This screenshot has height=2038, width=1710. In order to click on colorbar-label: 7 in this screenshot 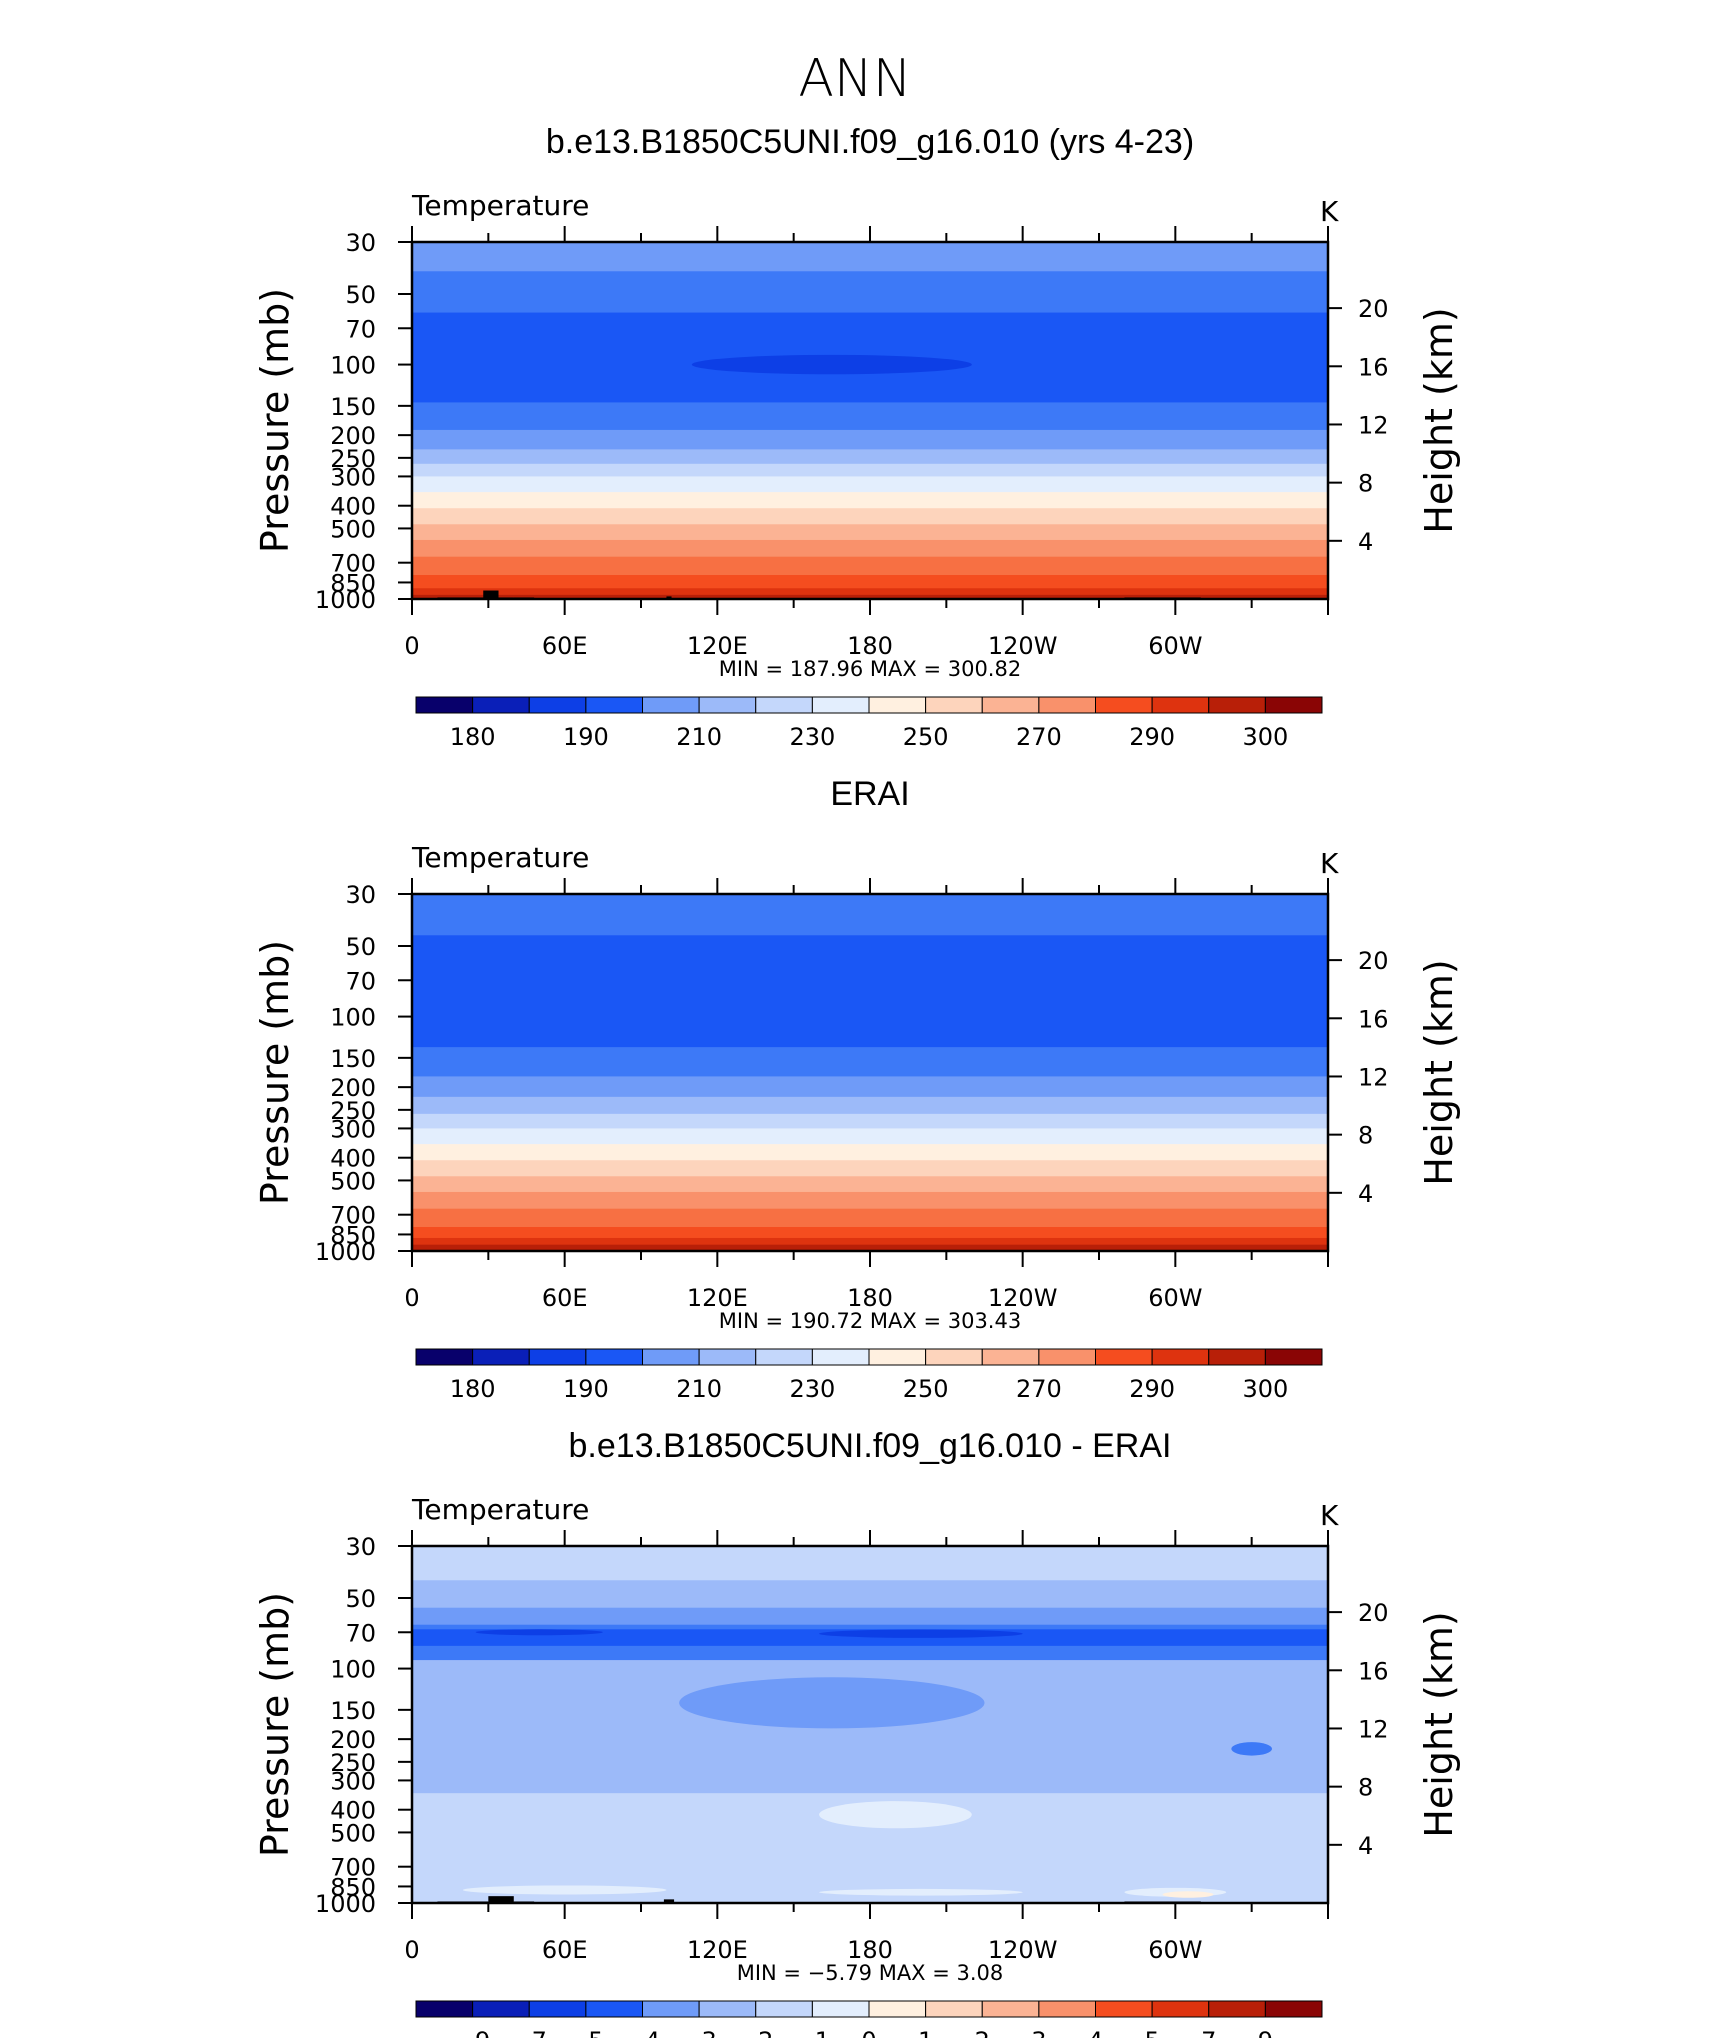, I will do `click(1208, 2032)`.